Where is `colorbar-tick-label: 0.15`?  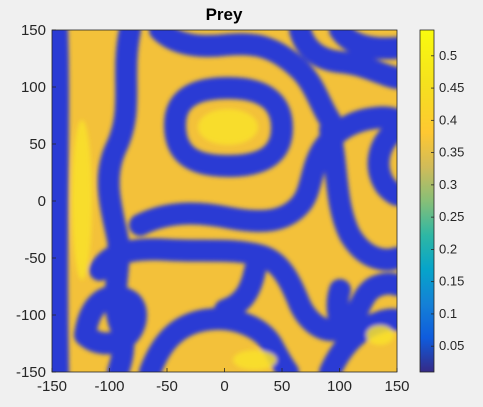 colorbar-tick-label: 0.15 is located at coordinates (451, 281).